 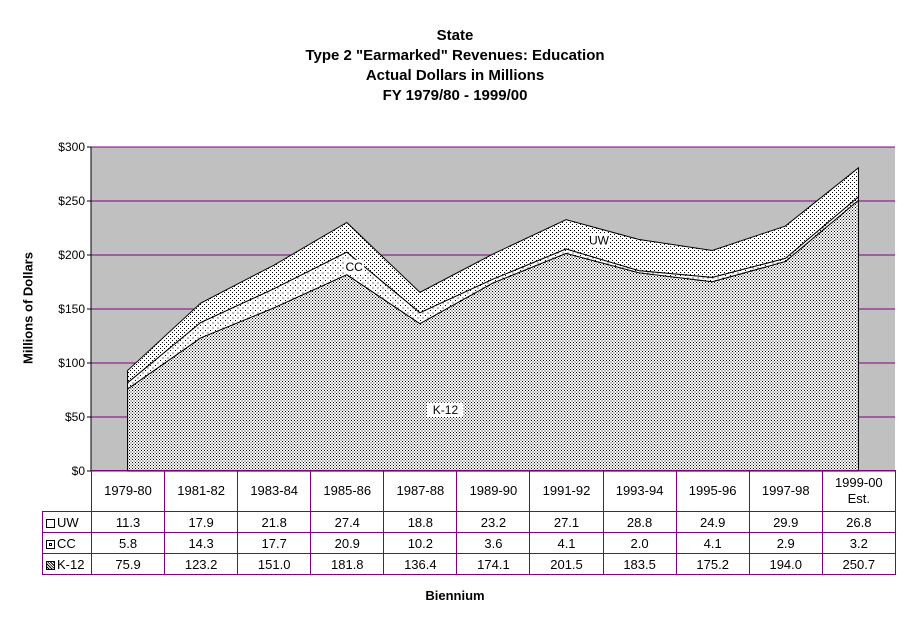 What do you see at coordinates (67, 491) in the screenshot?
I see `table-corner` at bounding box center [67, 491].